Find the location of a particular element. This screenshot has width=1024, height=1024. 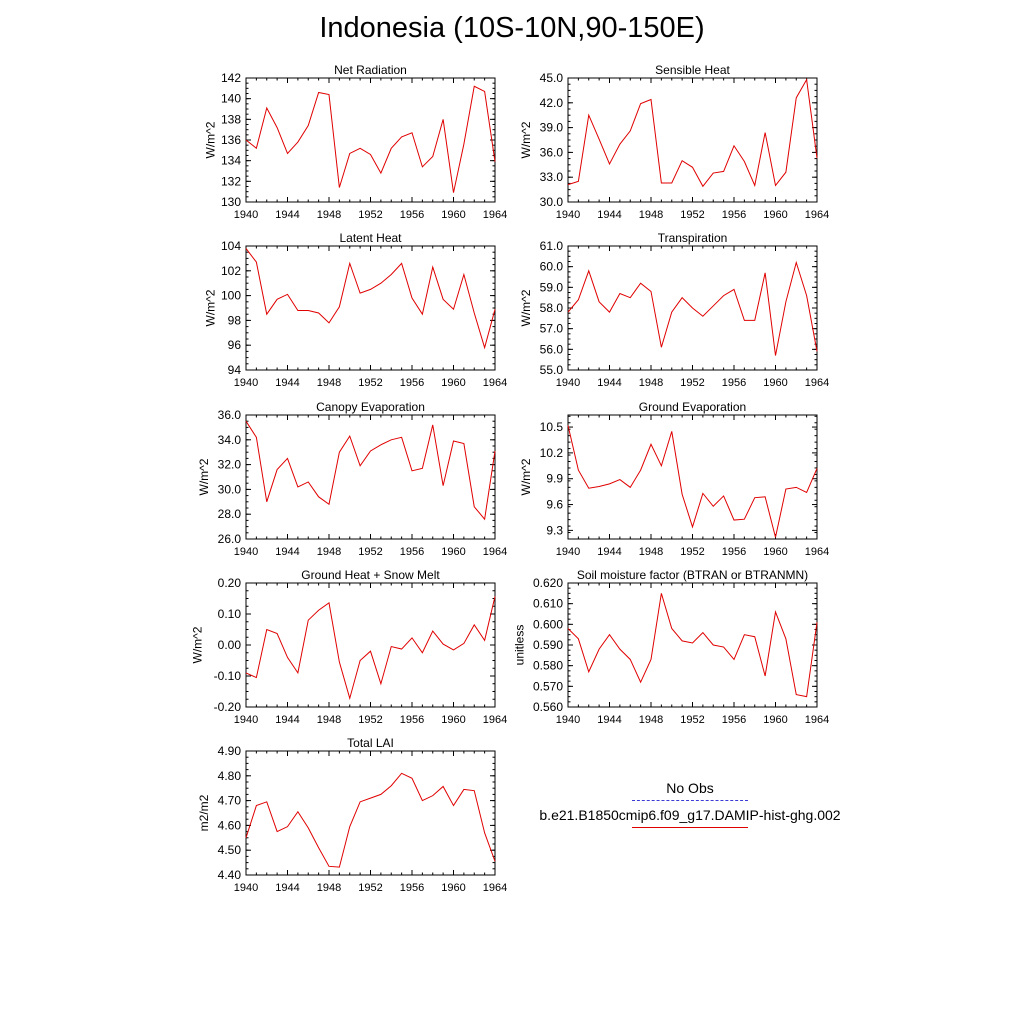

legend-line-obs is located at coordinates (690, 800).